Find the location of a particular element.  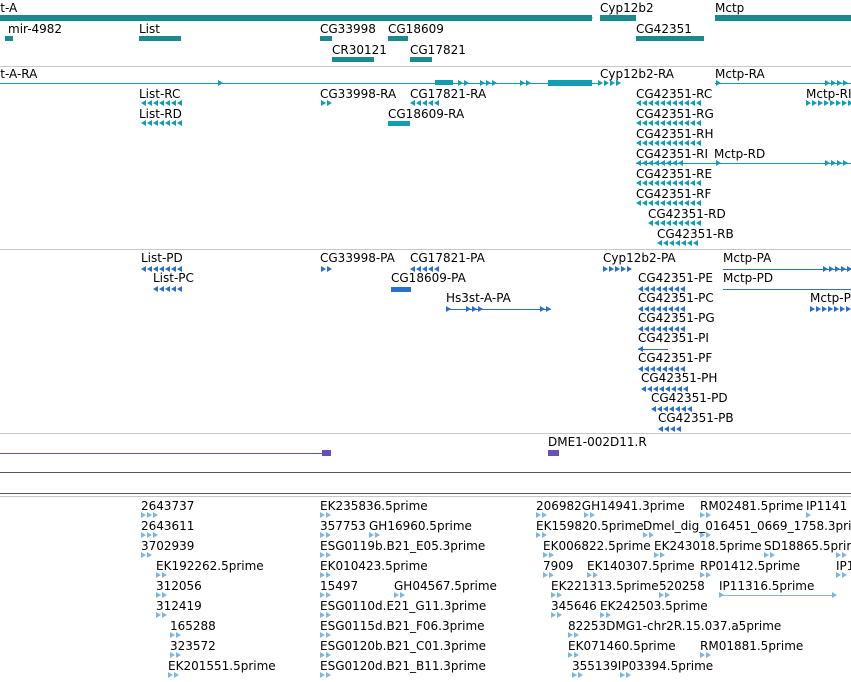

est-label: ESG0120b.B21_C01.3prime is located at coordinates (403, 646).